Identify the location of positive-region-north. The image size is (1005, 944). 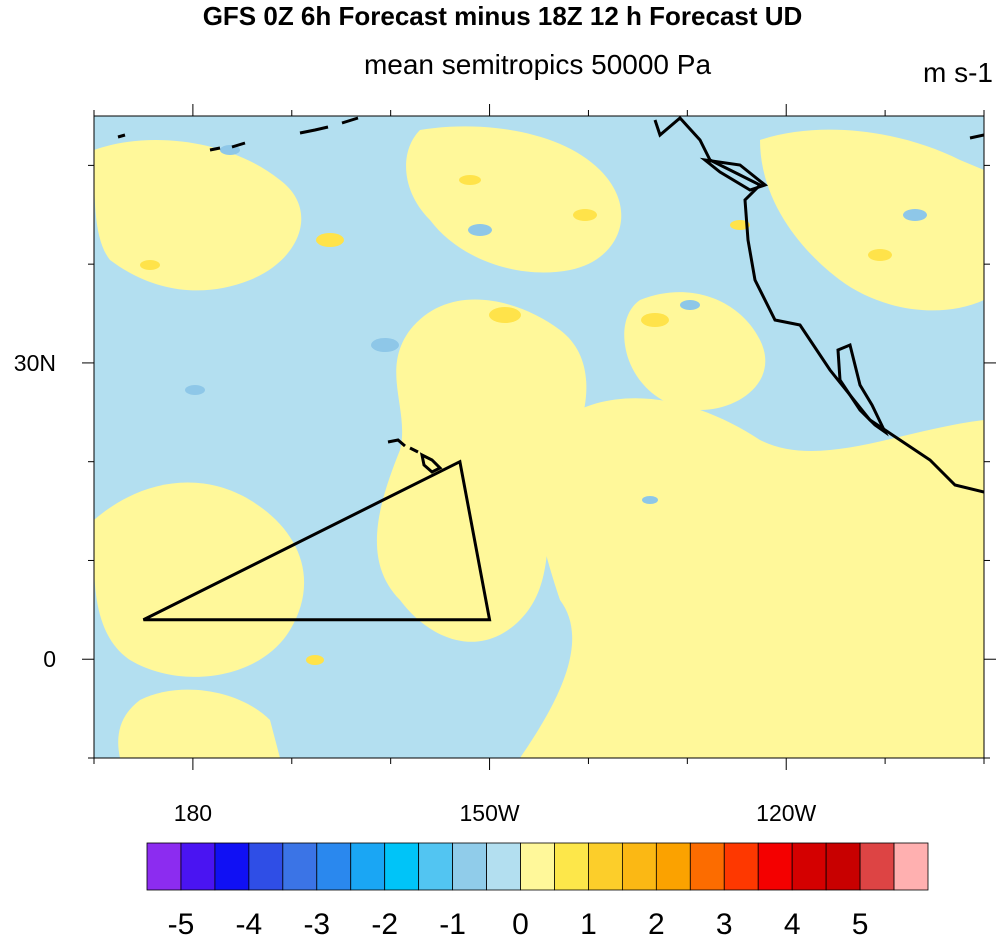
(514, 199).